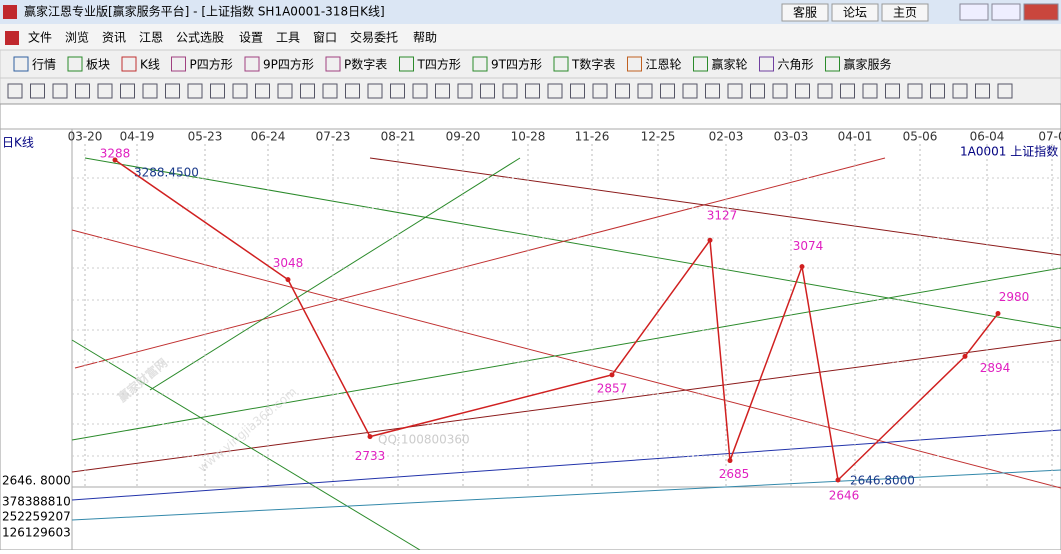 The height and width of the screenshot is (554, 1061). I want to click on toolbar-item: 赢家轮, so click(730, 64).